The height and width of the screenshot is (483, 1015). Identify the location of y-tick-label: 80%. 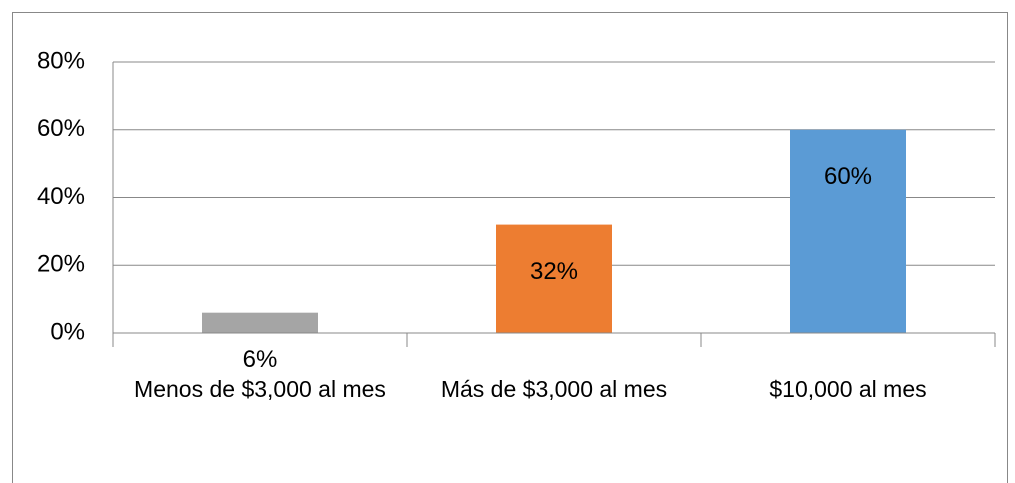
(61, 60).